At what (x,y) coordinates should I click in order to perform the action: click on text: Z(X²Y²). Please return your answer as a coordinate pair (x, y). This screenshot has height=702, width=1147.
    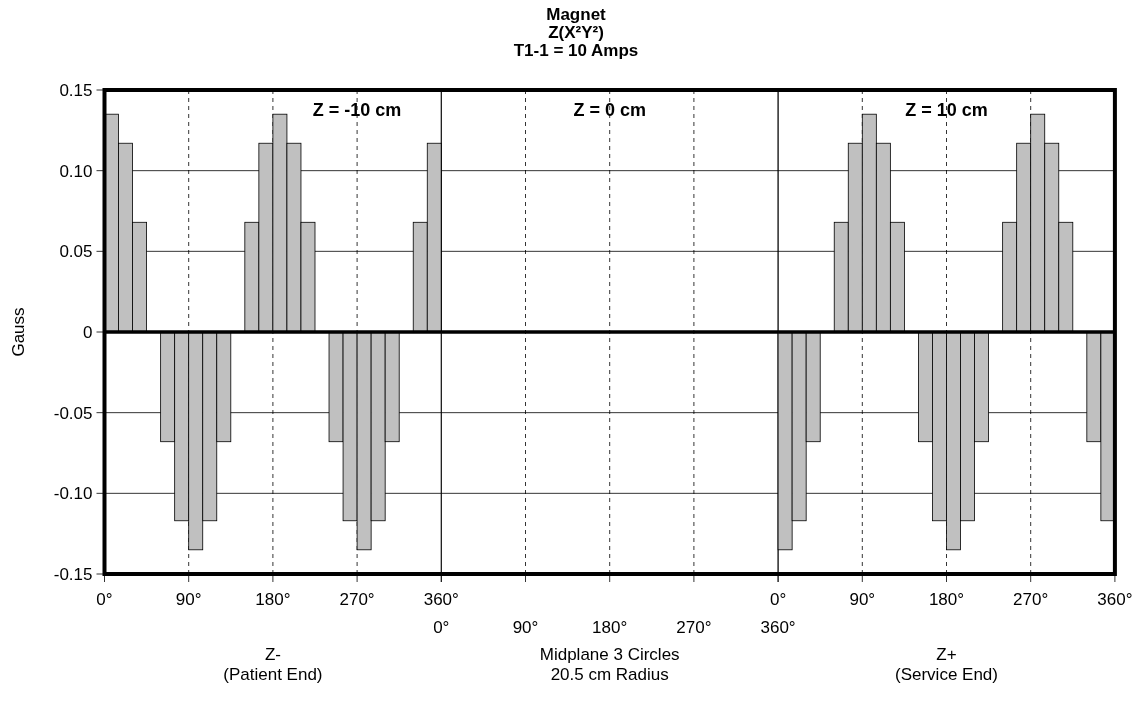
    Looking at the image, I should click on (576, 32).